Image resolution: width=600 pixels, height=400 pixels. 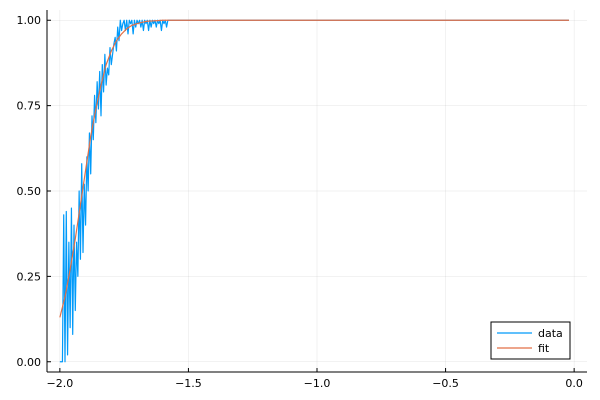 I want to click on y-tick-label: 0.75, so click(x=29, y=106).